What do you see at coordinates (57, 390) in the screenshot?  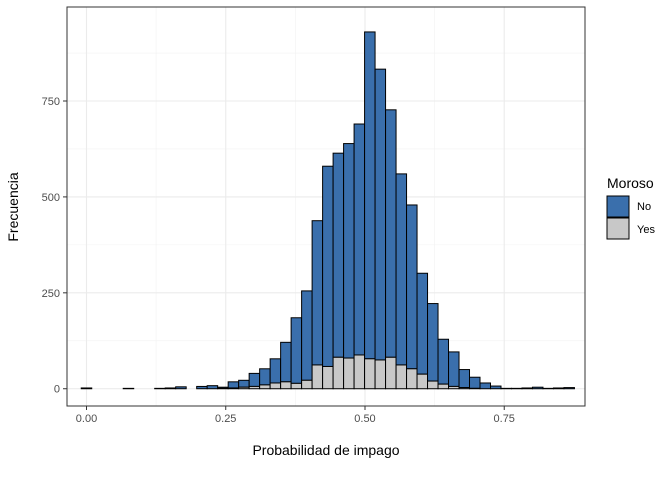 I see `y-tick-label: 0` at bounding box center [57, 390].